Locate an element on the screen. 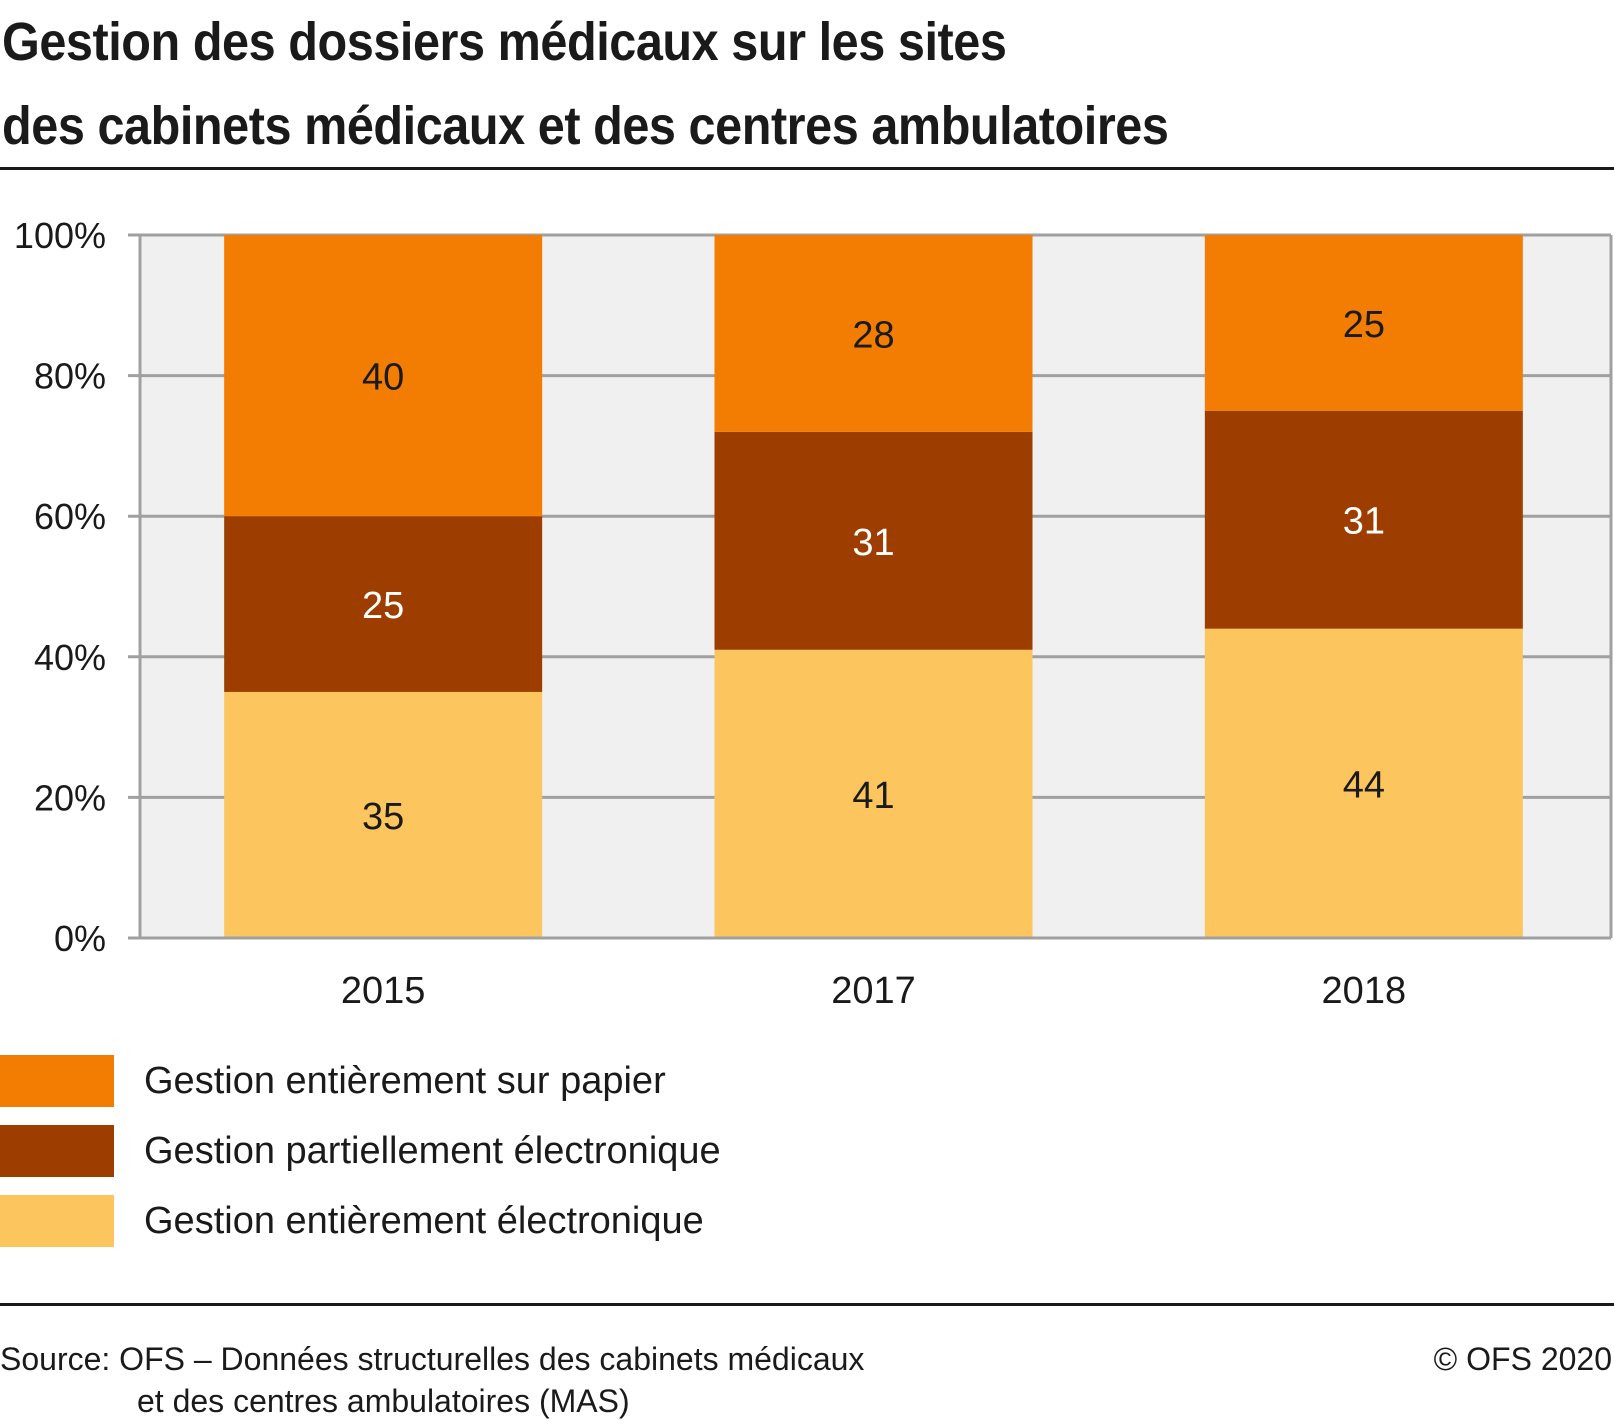  data-label: 41 is located at coordinates (873, 796).